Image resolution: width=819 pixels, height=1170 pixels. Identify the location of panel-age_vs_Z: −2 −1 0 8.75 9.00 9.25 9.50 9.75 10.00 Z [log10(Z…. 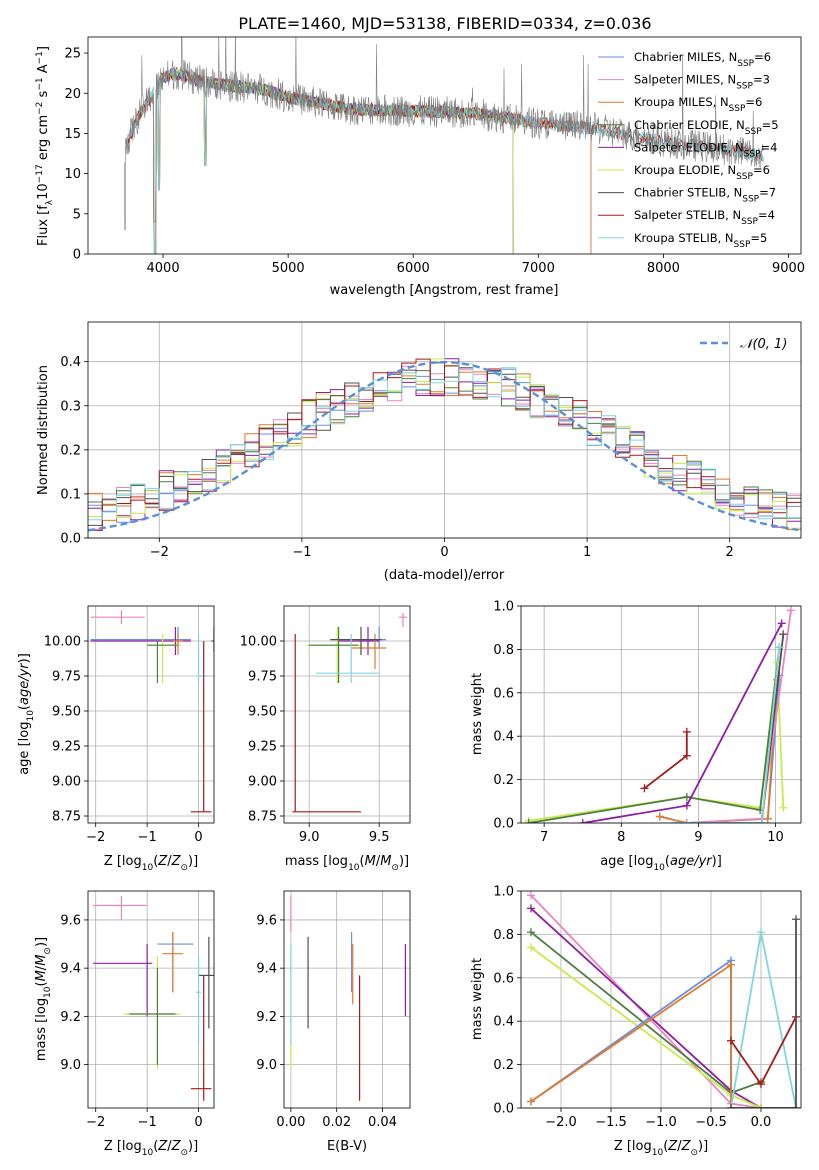
(116, 739).